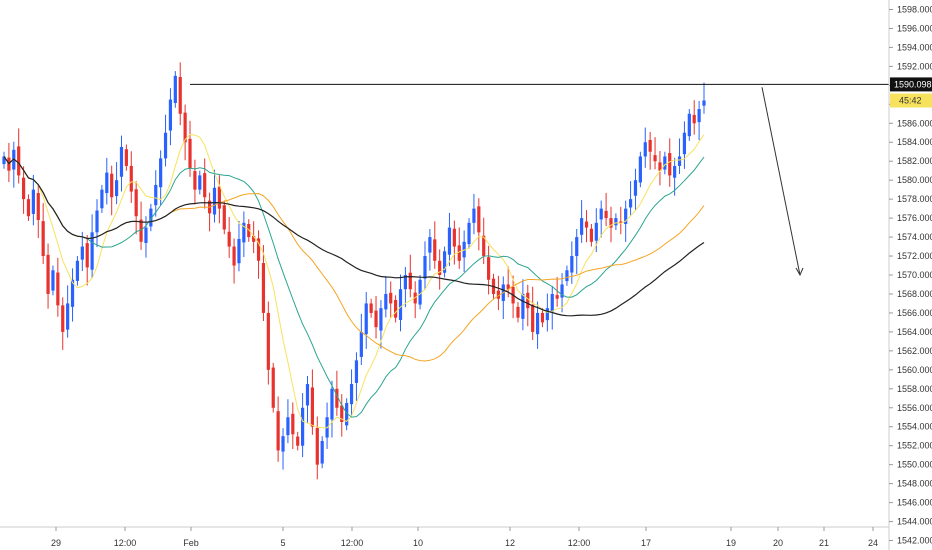 The width and height of the screenshot is (932, 550). Describe the element at coordinates (914, 503) in the screenshot. I see `y-tick-label: 1546.000` at that location.